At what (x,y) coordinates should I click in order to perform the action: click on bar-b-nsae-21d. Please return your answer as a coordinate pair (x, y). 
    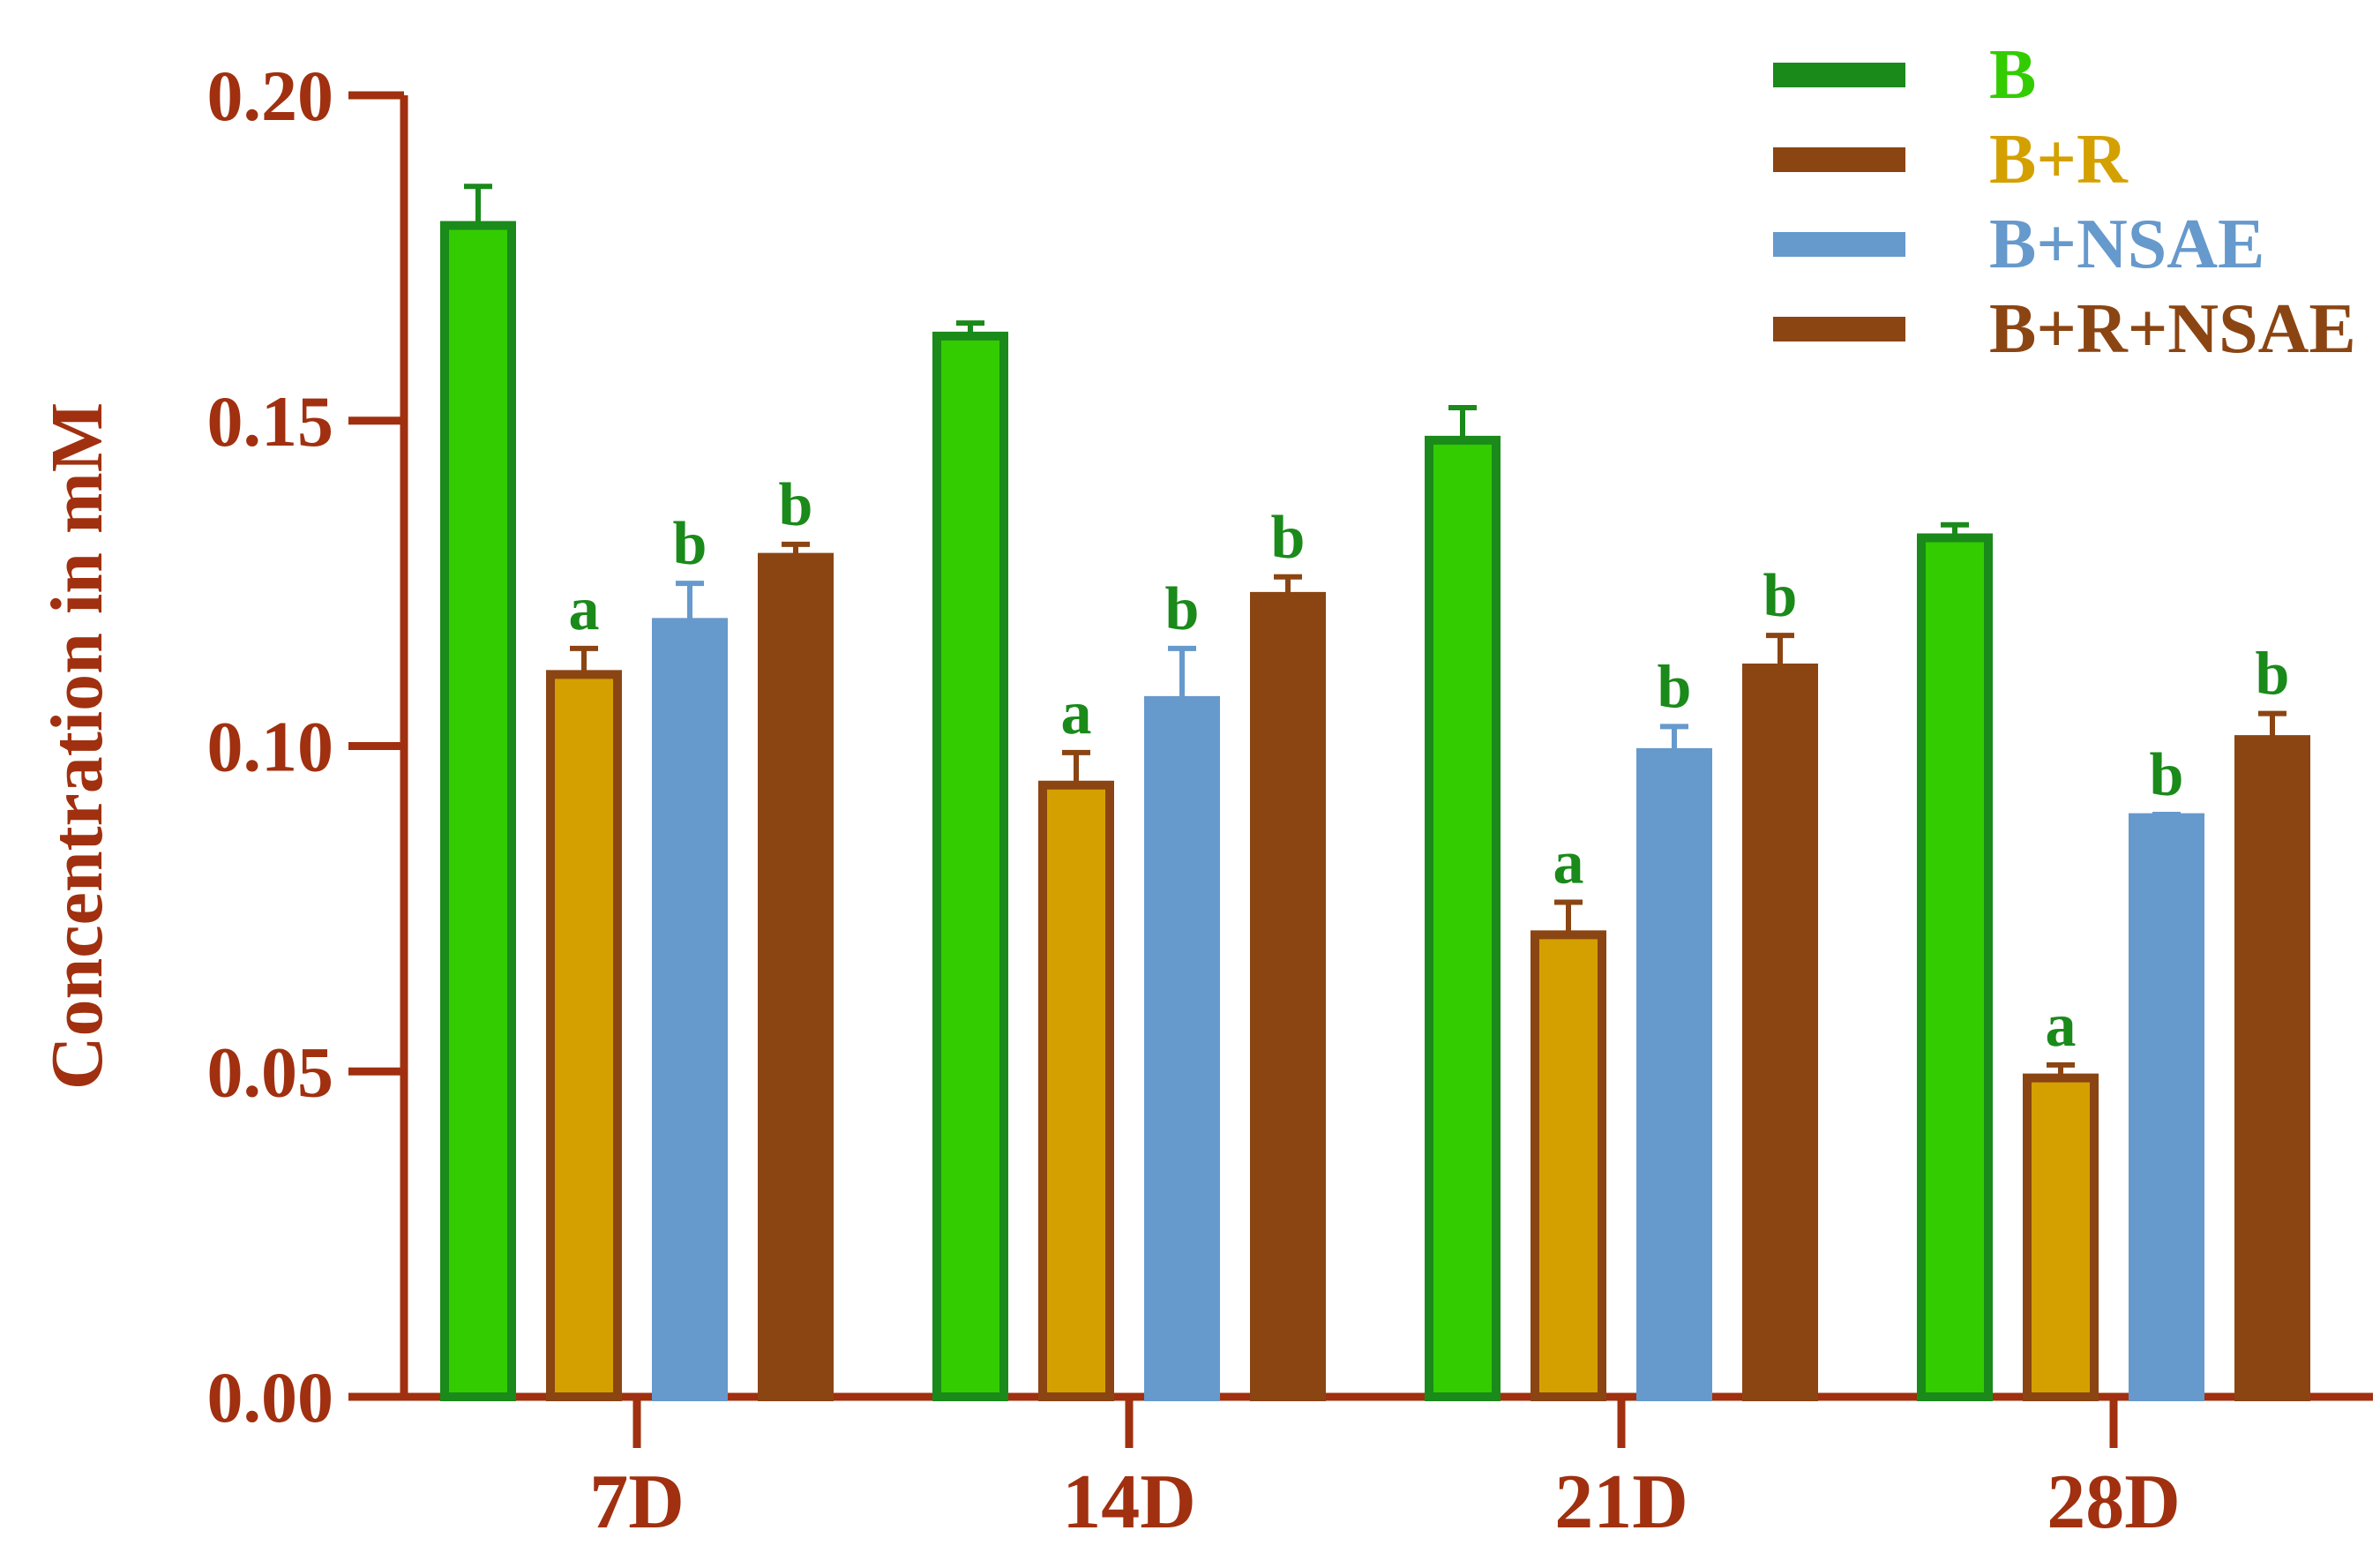
    Looking at the image, I should click on (1674, 1074).